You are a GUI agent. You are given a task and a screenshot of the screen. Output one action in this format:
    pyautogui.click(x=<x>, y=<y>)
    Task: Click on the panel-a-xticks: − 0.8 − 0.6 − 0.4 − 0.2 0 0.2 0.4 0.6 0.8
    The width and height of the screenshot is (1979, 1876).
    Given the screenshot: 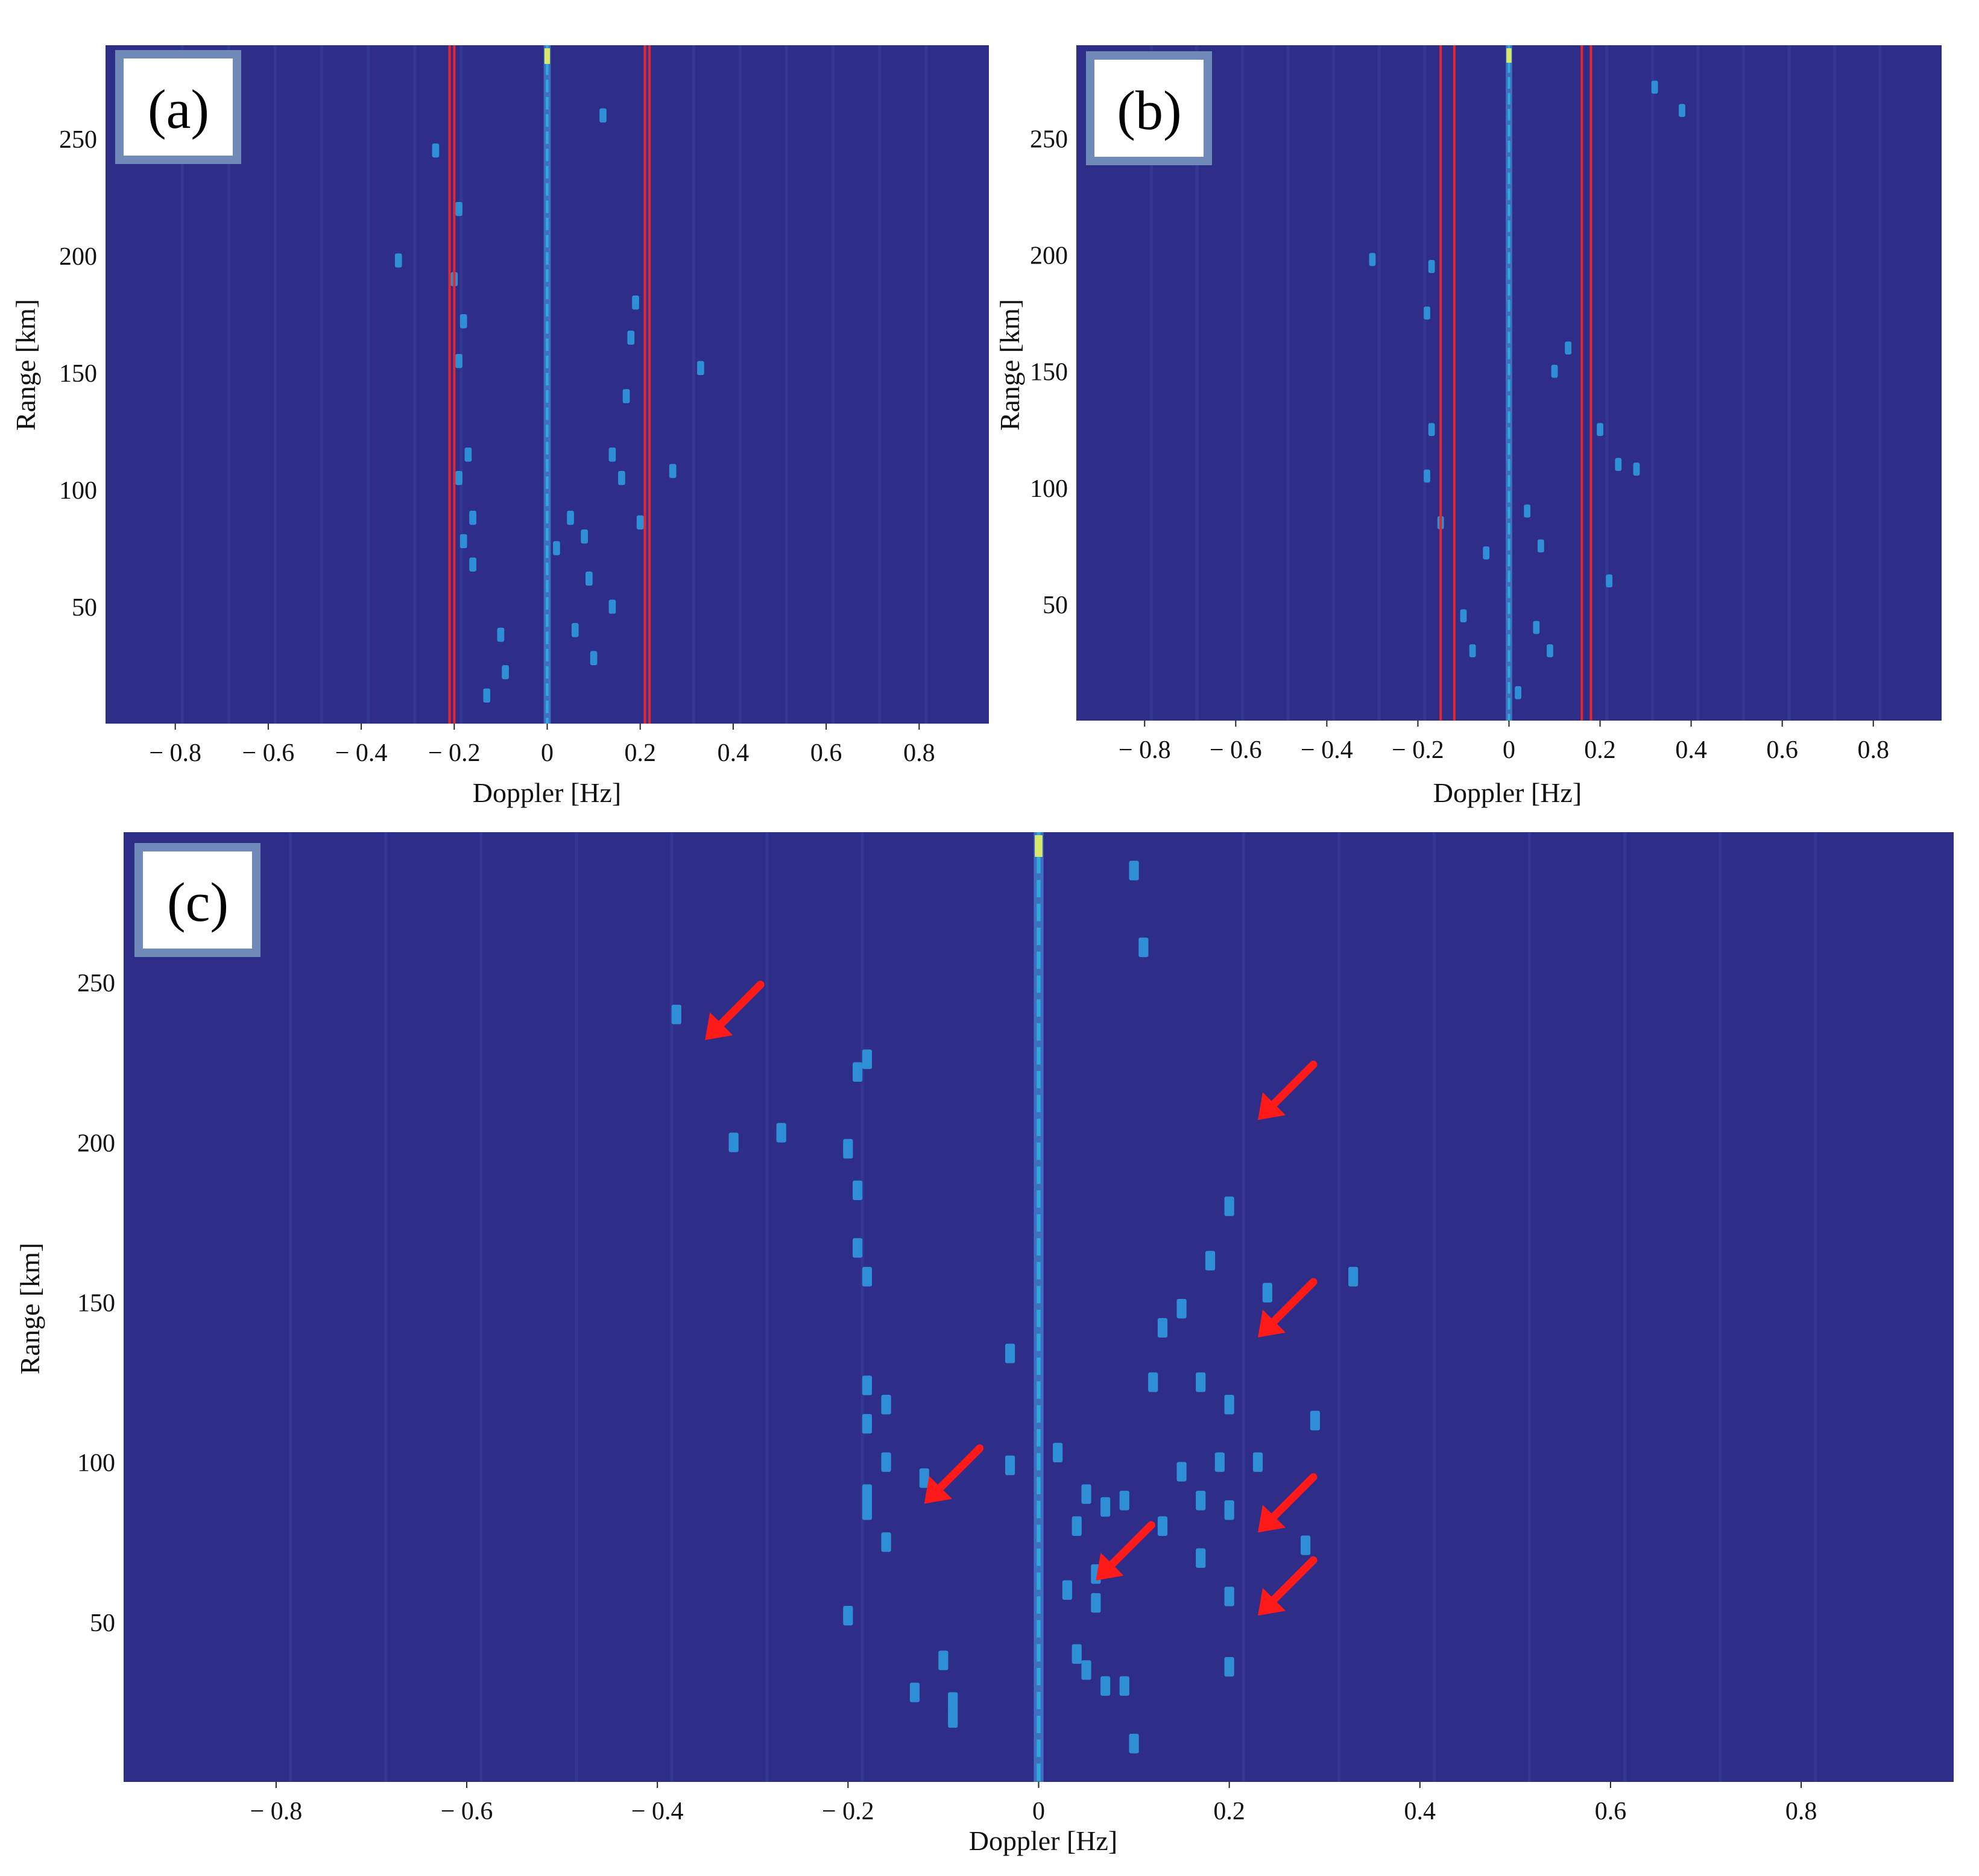 What is the action you would take?
    pyautogui.click(x=542, y=745)
    